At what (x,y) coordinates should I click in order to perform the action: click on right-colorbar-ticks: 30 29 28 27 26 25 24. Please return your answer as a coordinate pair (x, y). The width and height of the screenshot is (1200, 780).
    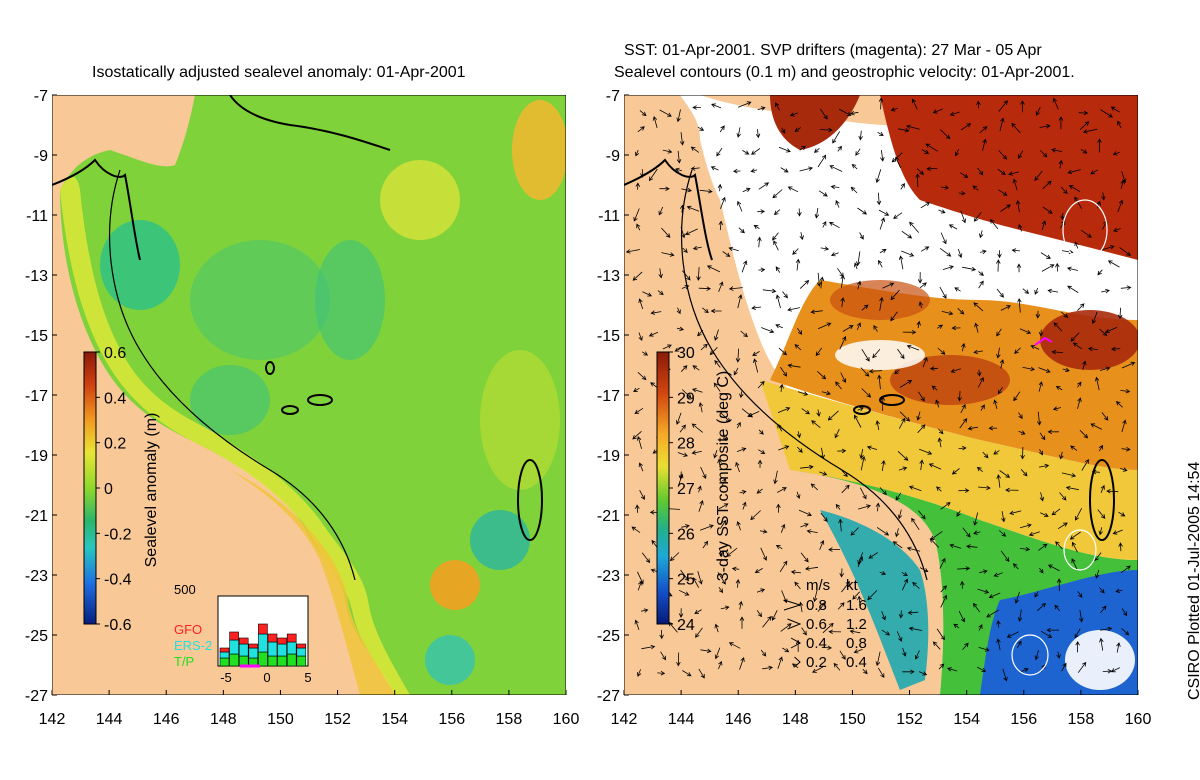
    Looking at the image, I should click on (682, 489).